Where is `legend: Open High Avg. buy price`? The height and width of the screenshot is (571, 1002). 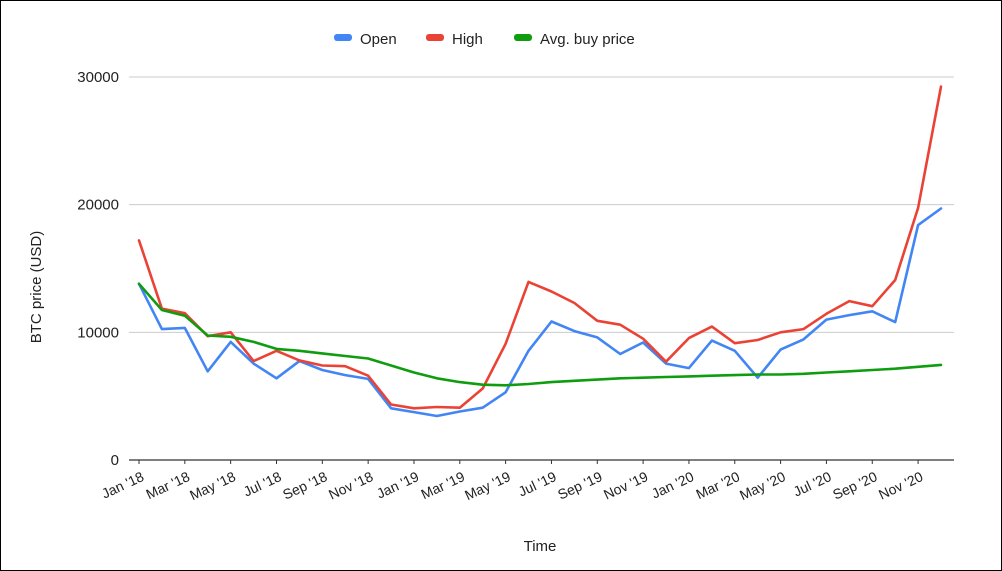 legend: Open High Avg. buy price is located at coordinates (484, 39).